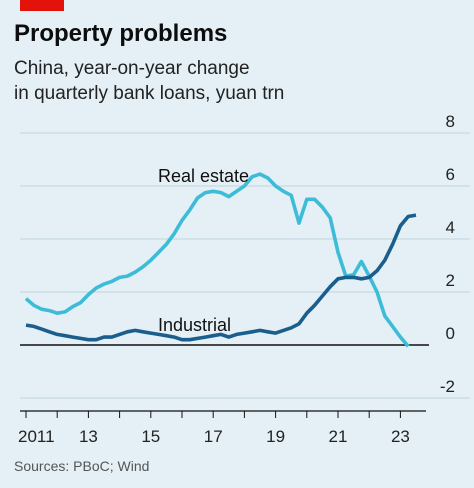  Describe the element at coordinates (450, 174) in the screenshot. I see `y-tick-label: 6` at that location.